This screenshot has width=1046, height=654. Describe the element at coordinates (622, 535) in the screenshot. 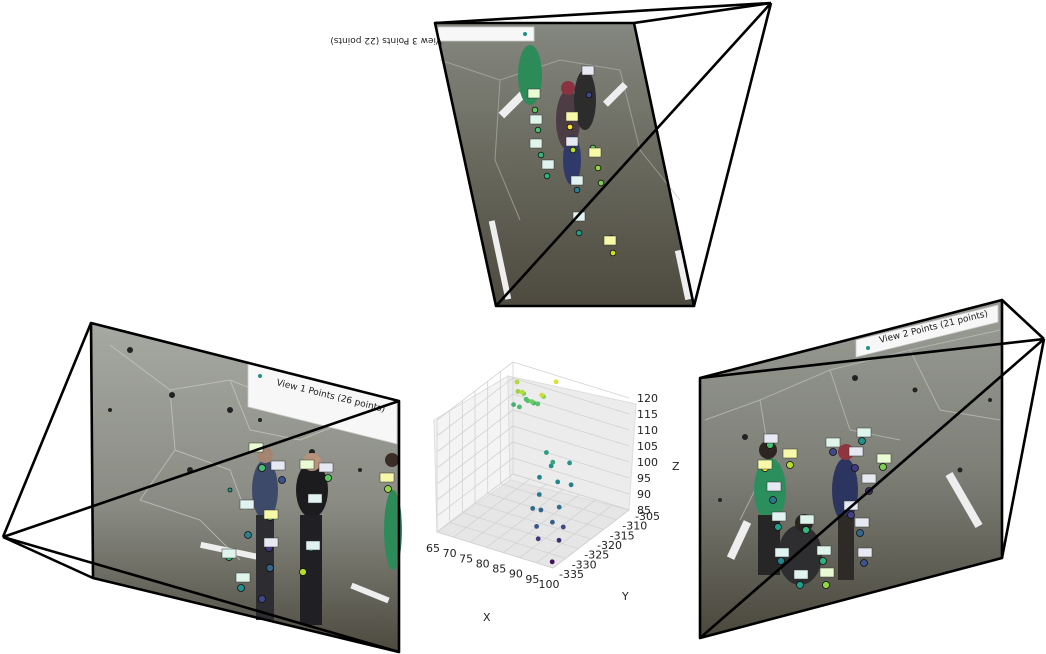

I see `y-tick-label: -315` at that location.